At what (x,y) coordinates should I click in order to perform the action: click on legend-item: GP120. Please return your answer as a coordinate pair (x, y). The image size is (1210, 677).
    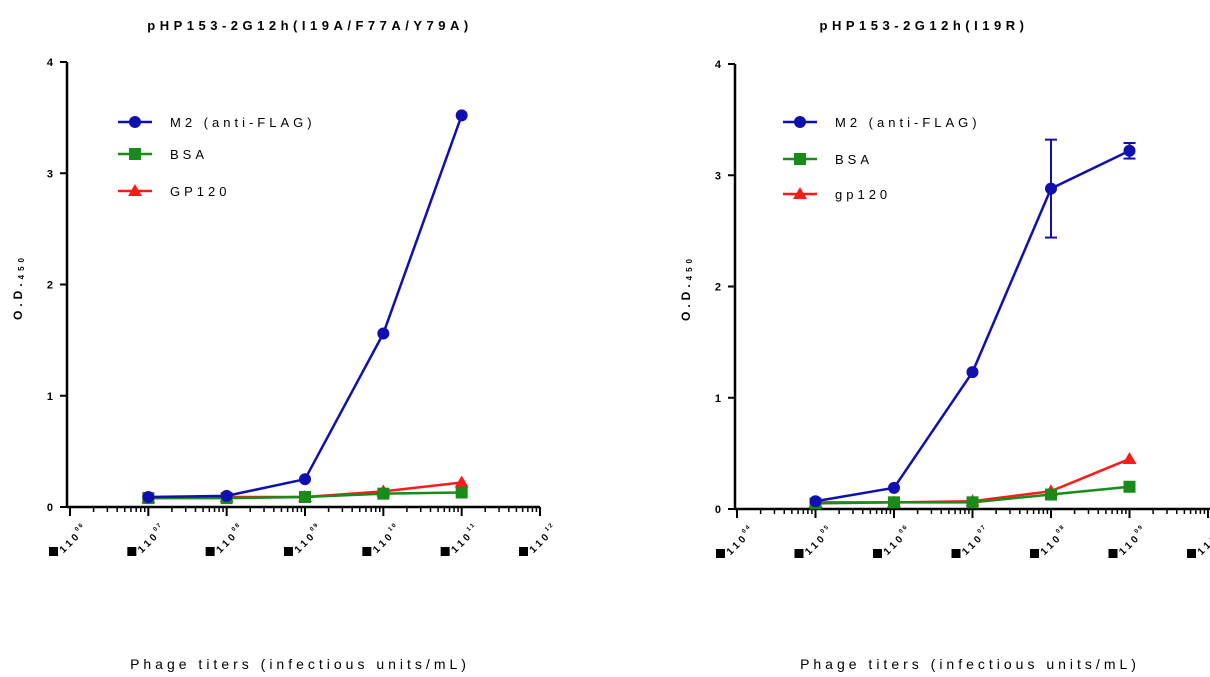
    Looking at the image, I should click on (174, 191).